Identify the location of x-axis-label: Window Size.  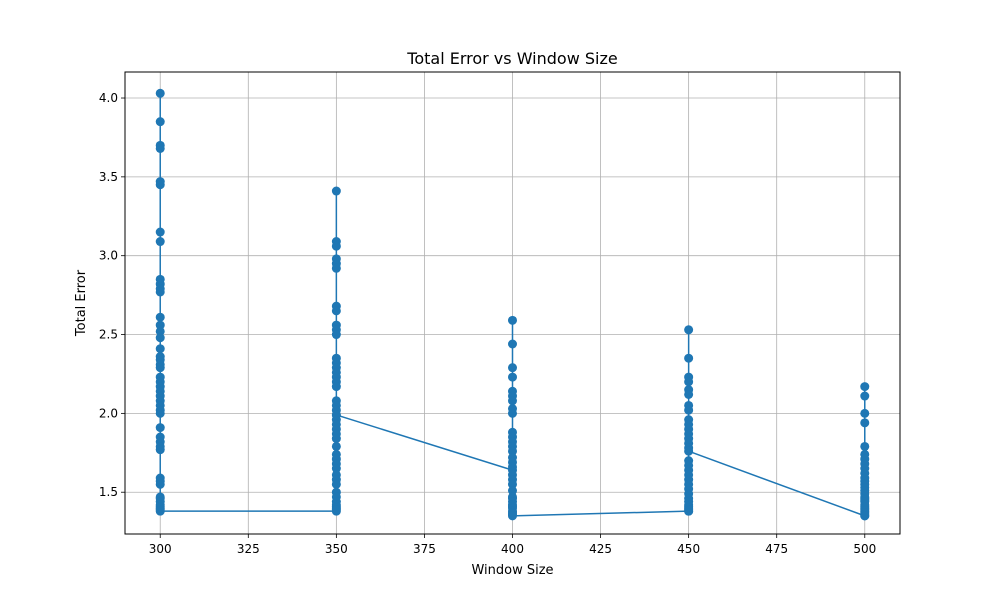
(512, 570).